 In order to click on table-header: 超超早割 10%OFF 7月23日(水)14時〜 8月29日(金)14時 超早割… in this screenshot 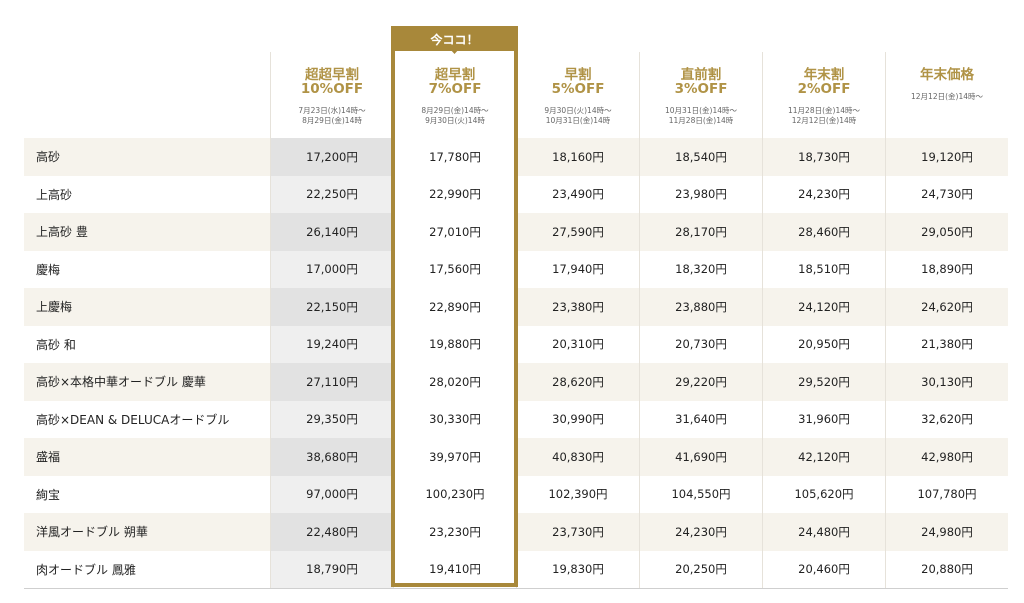, I will do `click(516, 95)`.